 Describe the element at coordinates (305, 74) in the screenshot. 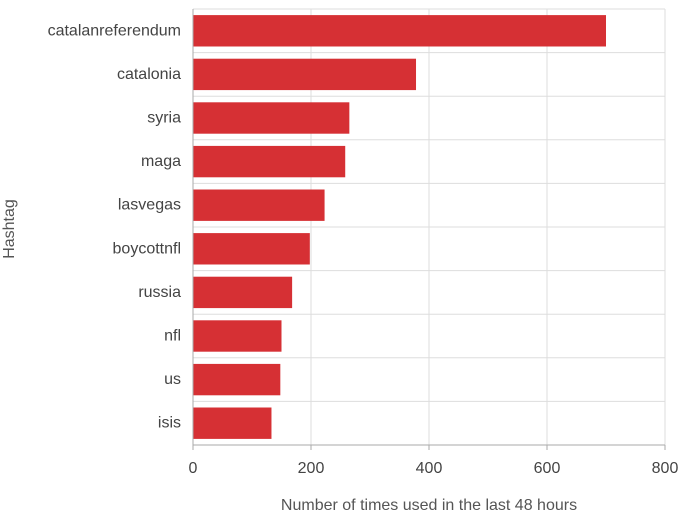

I see `bar-catalonia` at that location.